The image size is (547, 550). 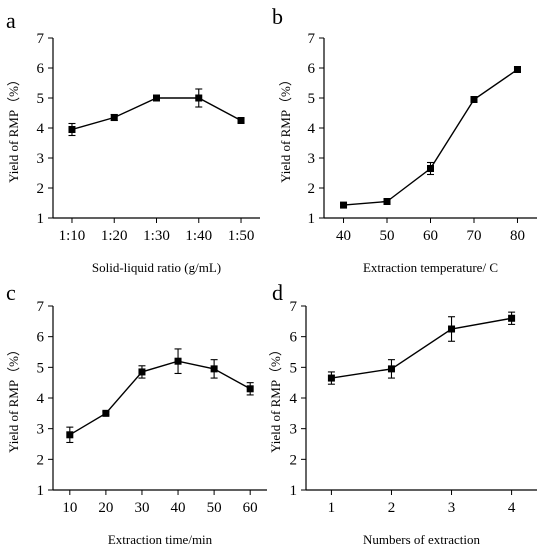 What do you see at coordinates (72, 236) in the screenshot?
I see `x-tick-label: 1:10` at bounding box center [72, 236].